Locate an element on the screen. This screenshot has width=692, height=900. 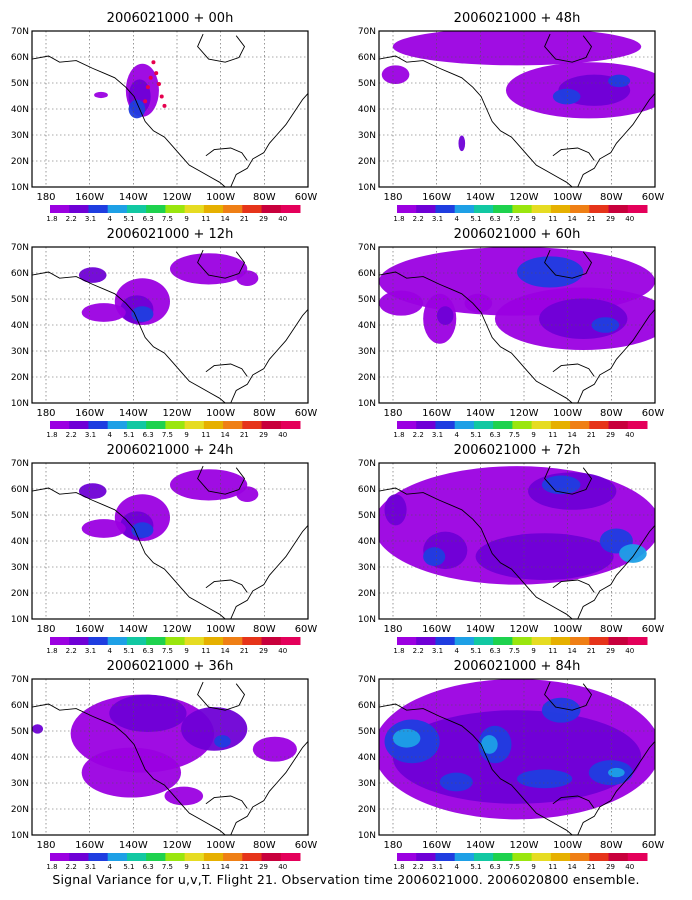
colorbar-label: 2.2 is located at coordinates (418, 651).